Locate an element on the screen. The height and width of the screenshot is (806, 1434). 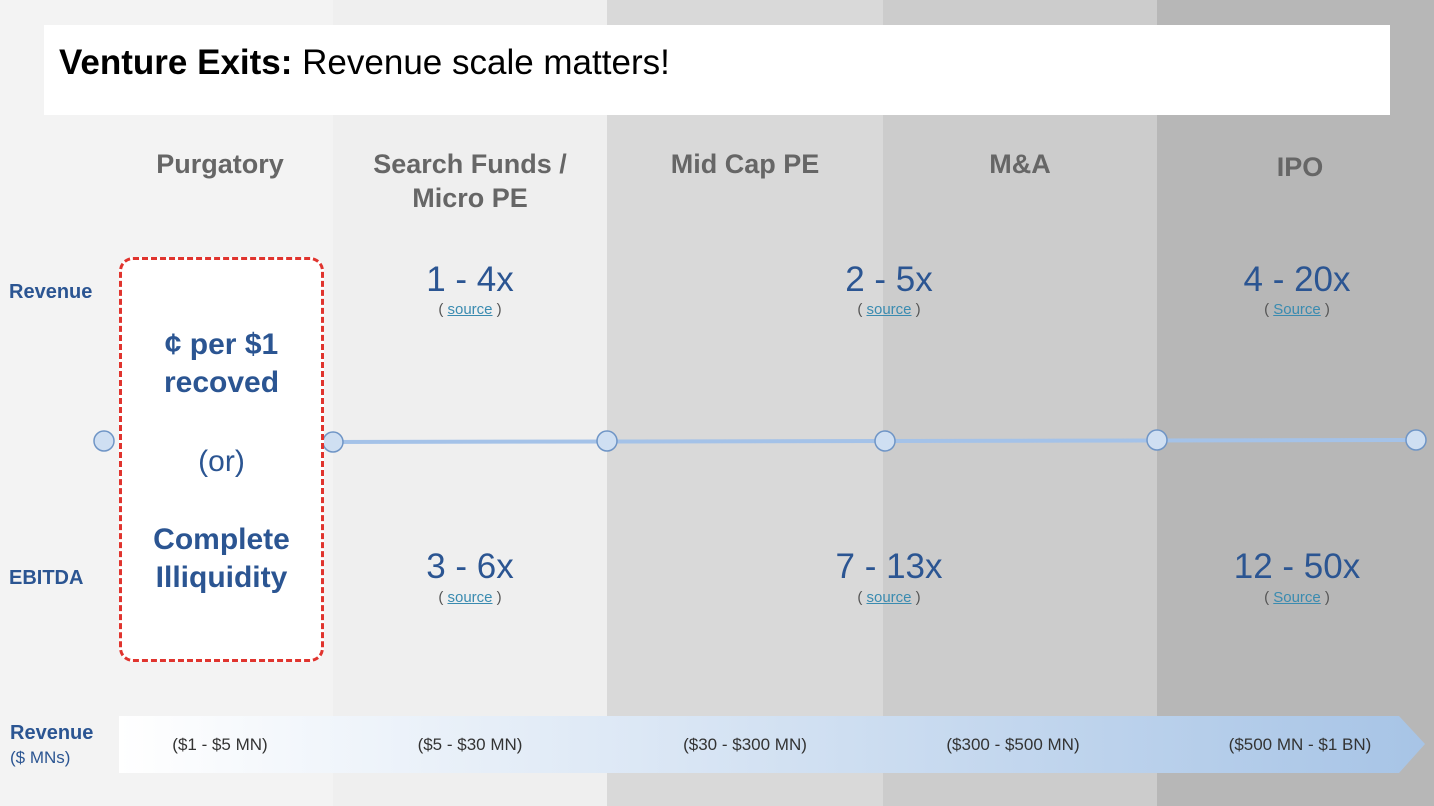
column-head-line: IPO is located at coordinates (1300, 167).